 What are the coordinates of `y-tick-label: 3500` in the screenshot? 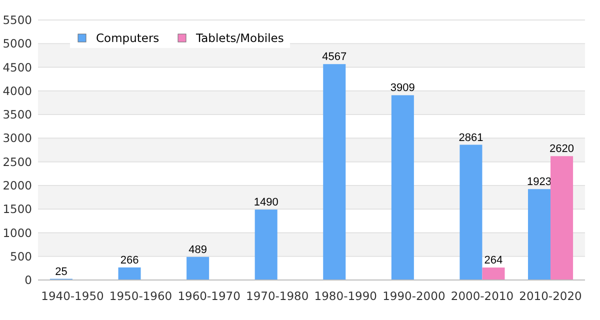 It's located at (17, 115).